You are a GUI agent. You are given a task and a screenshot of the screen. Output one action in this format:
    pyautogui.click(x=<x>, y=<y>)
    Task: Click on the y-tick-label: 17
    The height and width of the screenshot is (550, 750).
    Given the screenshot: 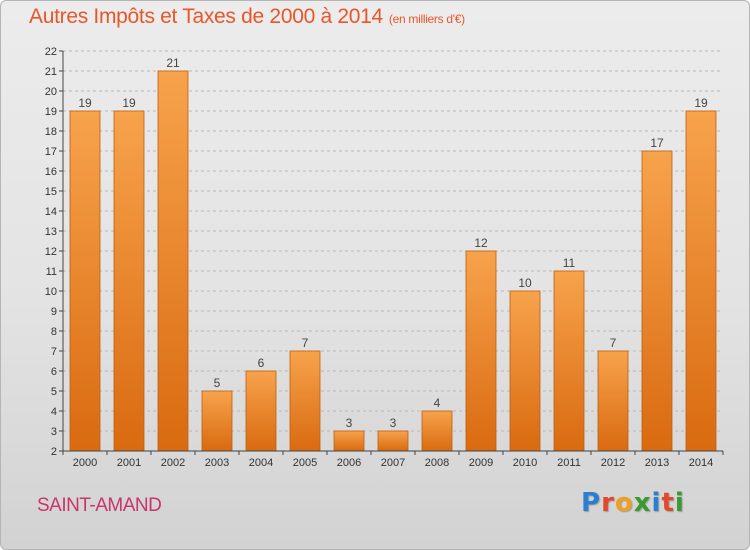 What is the action you would take?
    pyautogui.click(x=51, y=152)
    